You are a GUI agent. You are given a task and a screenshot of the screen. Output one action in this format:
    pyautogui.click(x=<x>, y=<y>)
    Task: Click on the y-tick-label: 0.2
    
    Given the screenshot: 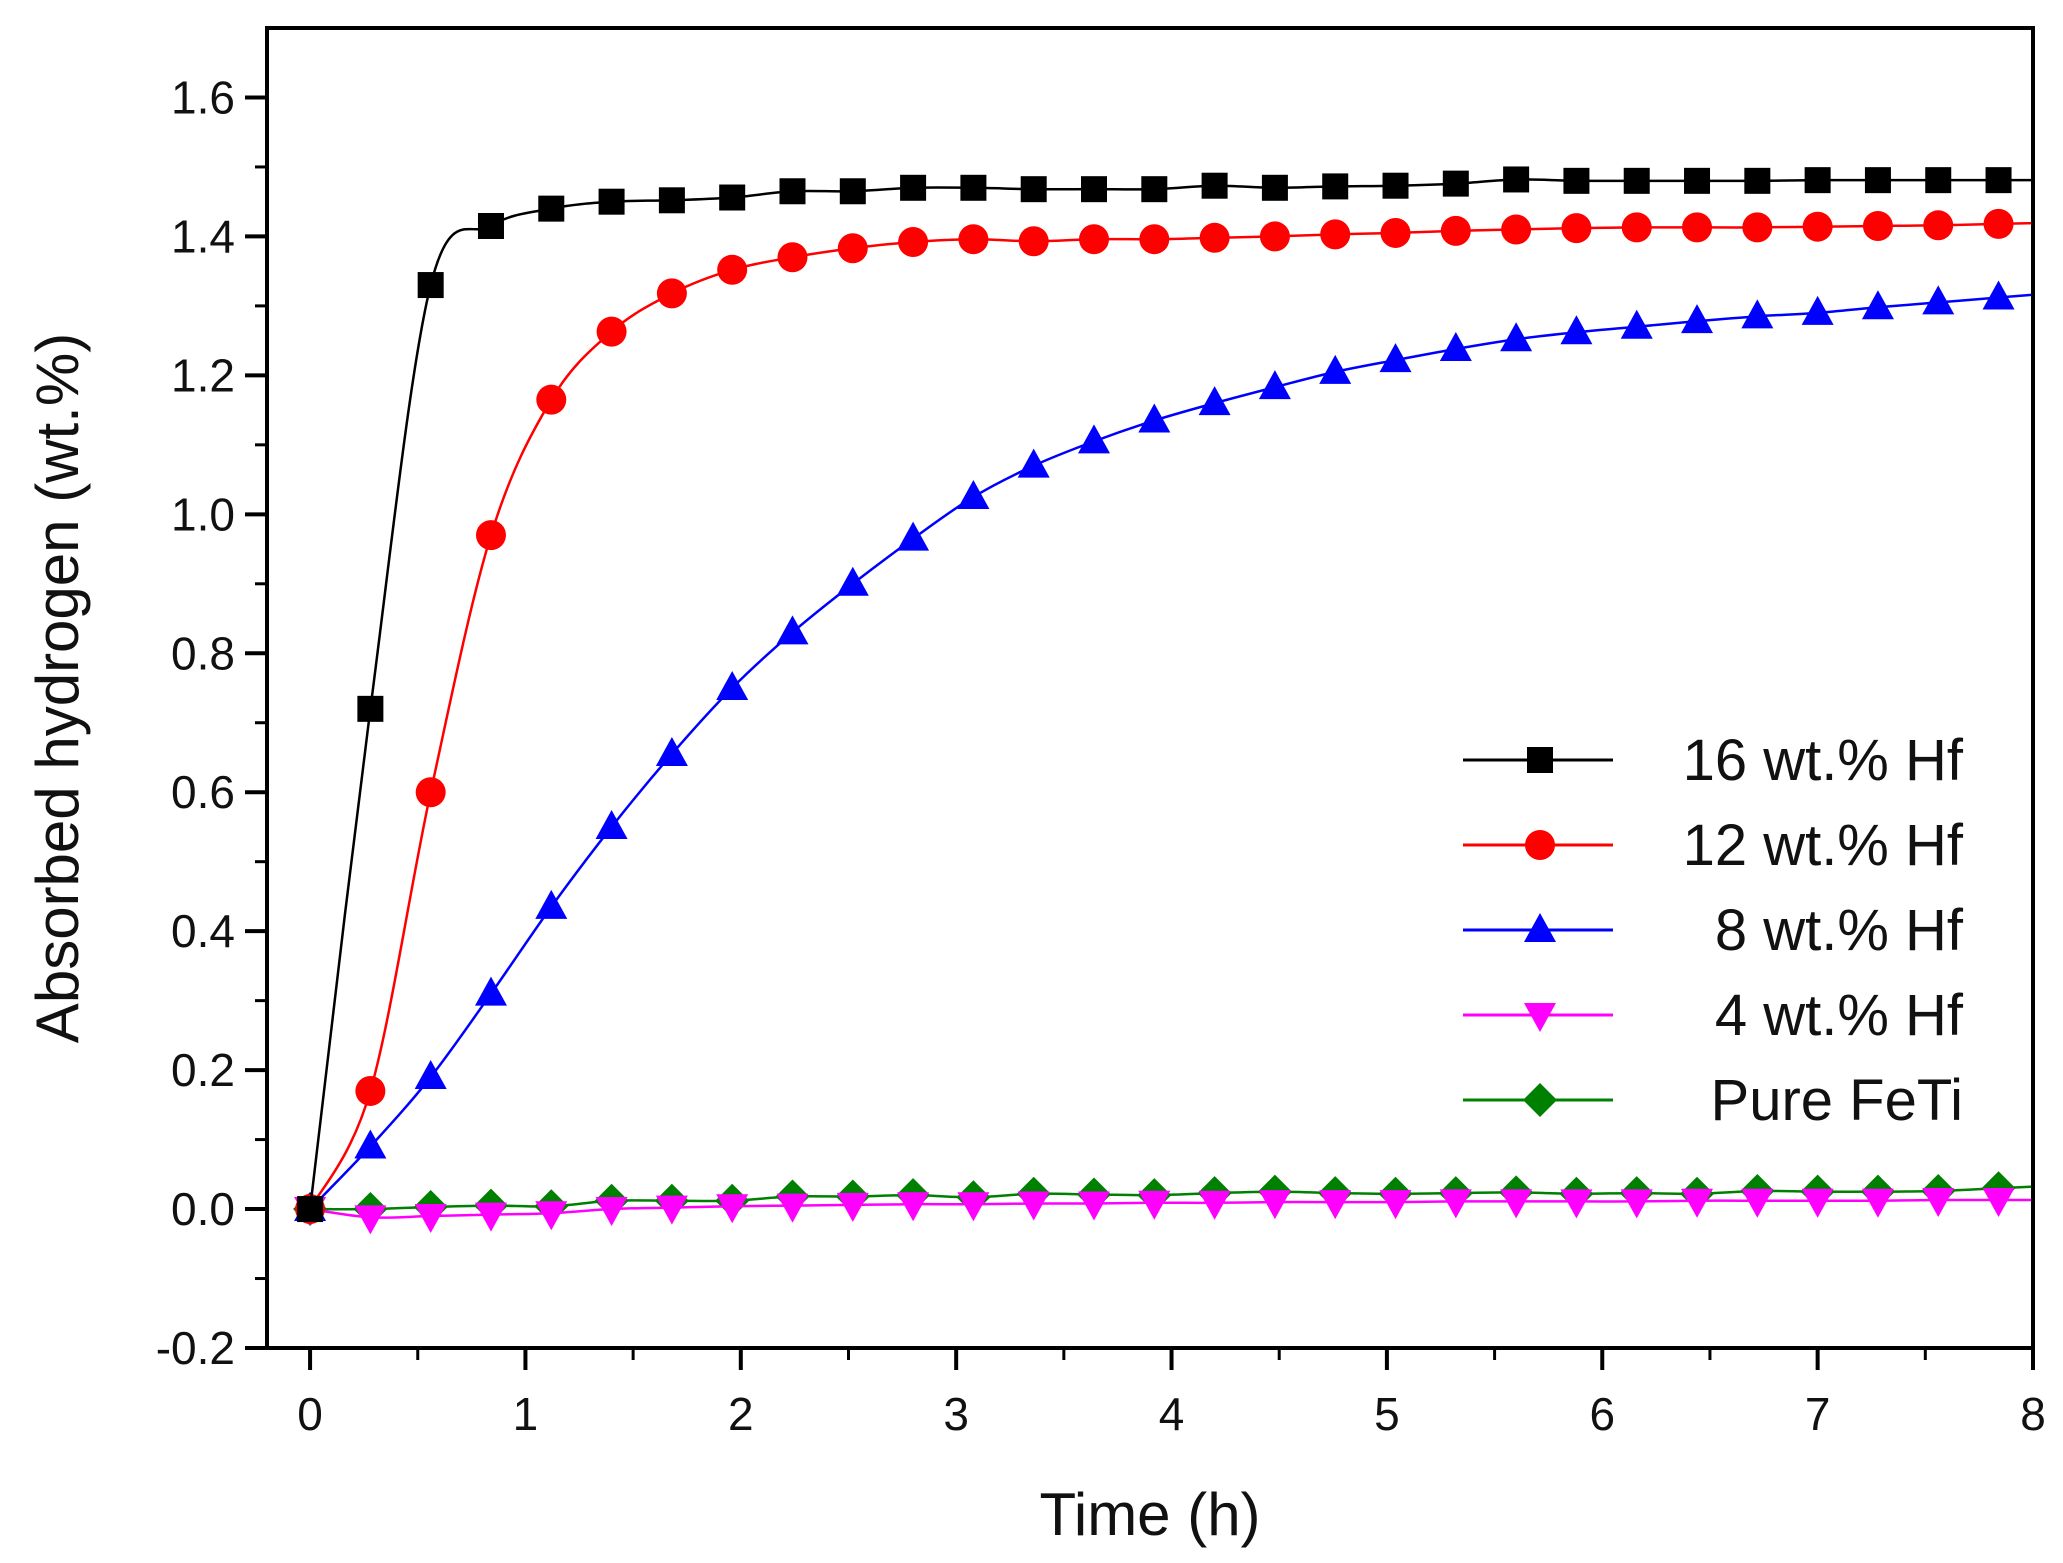 What is the action you would take?
    pyautogui.click(x=203, y=1070)
    